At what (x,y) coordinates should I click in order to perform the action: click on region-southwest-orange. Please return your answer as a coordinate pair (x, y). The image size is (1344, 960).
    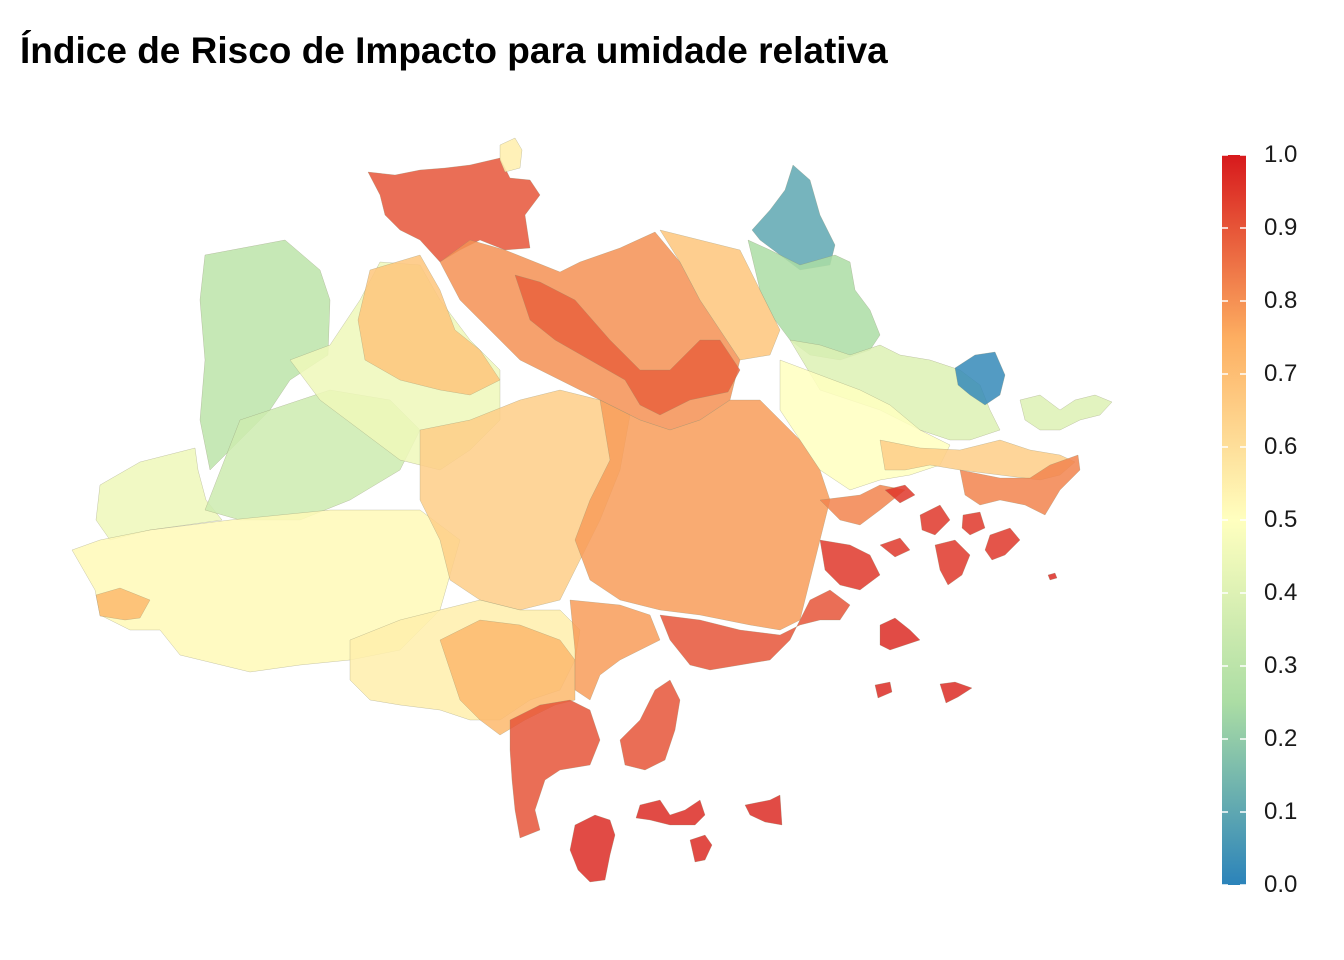
    Looking at the image, I should click on (123, 604).